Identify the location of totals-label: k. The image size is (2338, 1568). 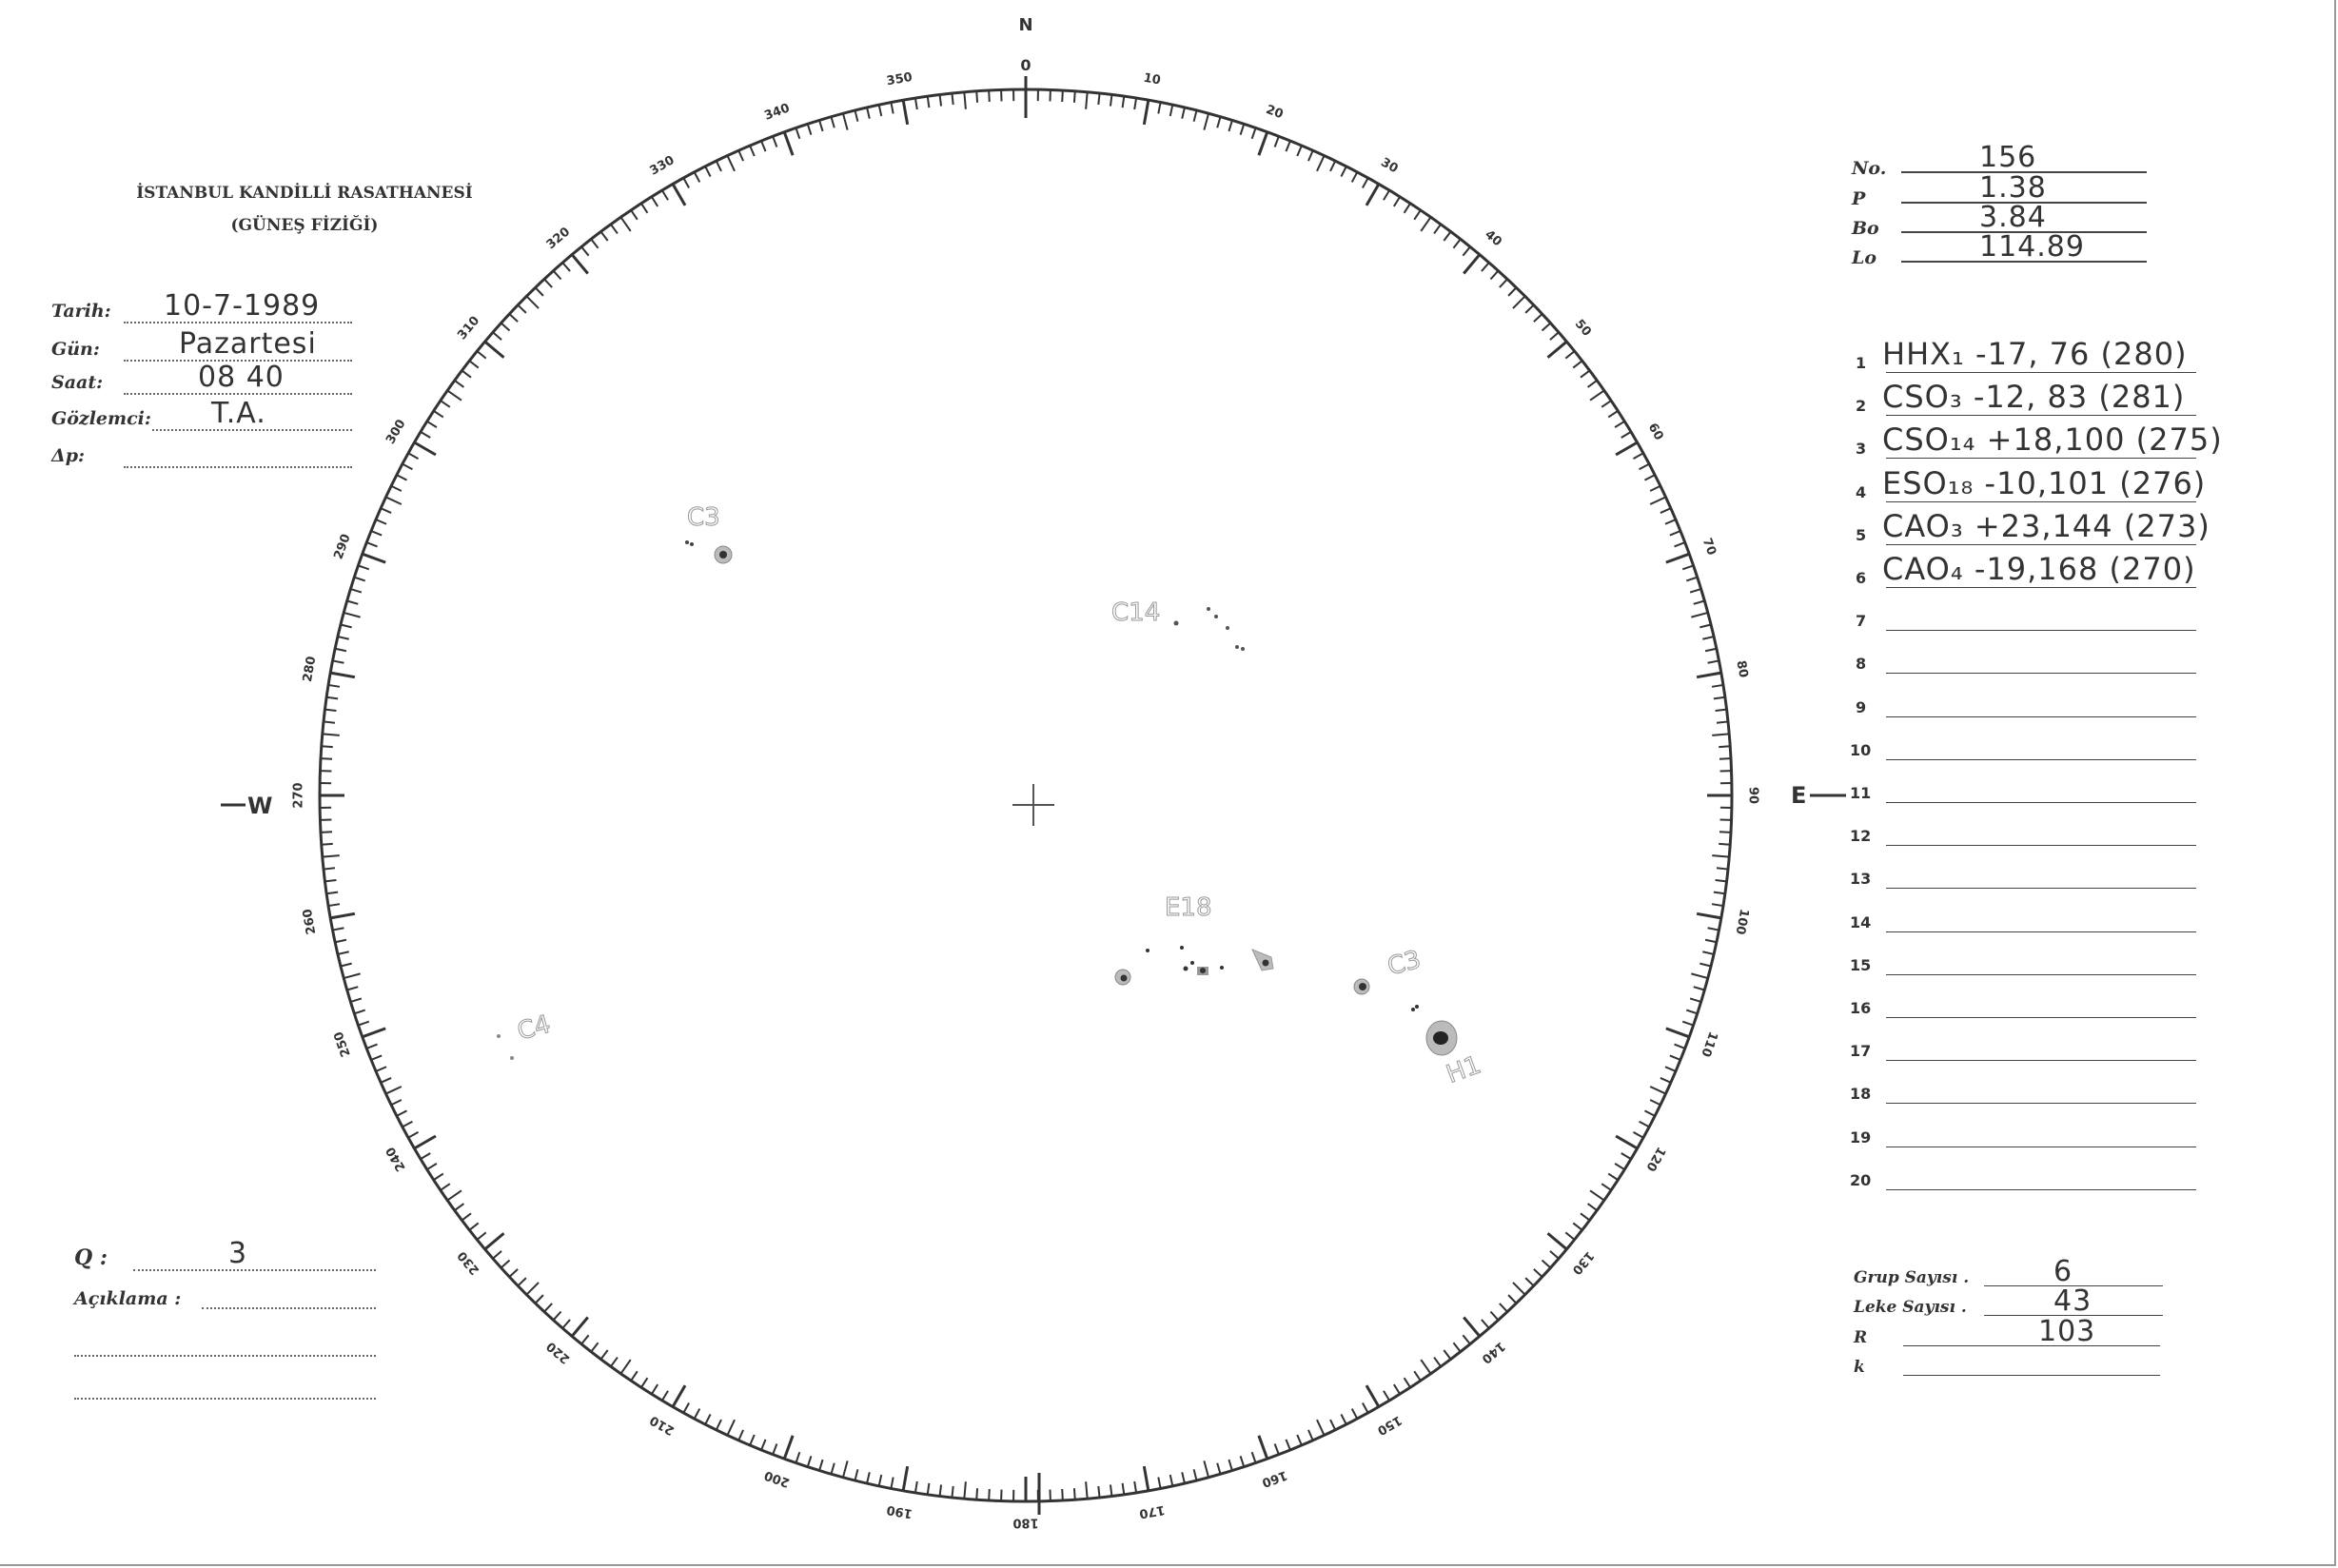
(1859, 1367).